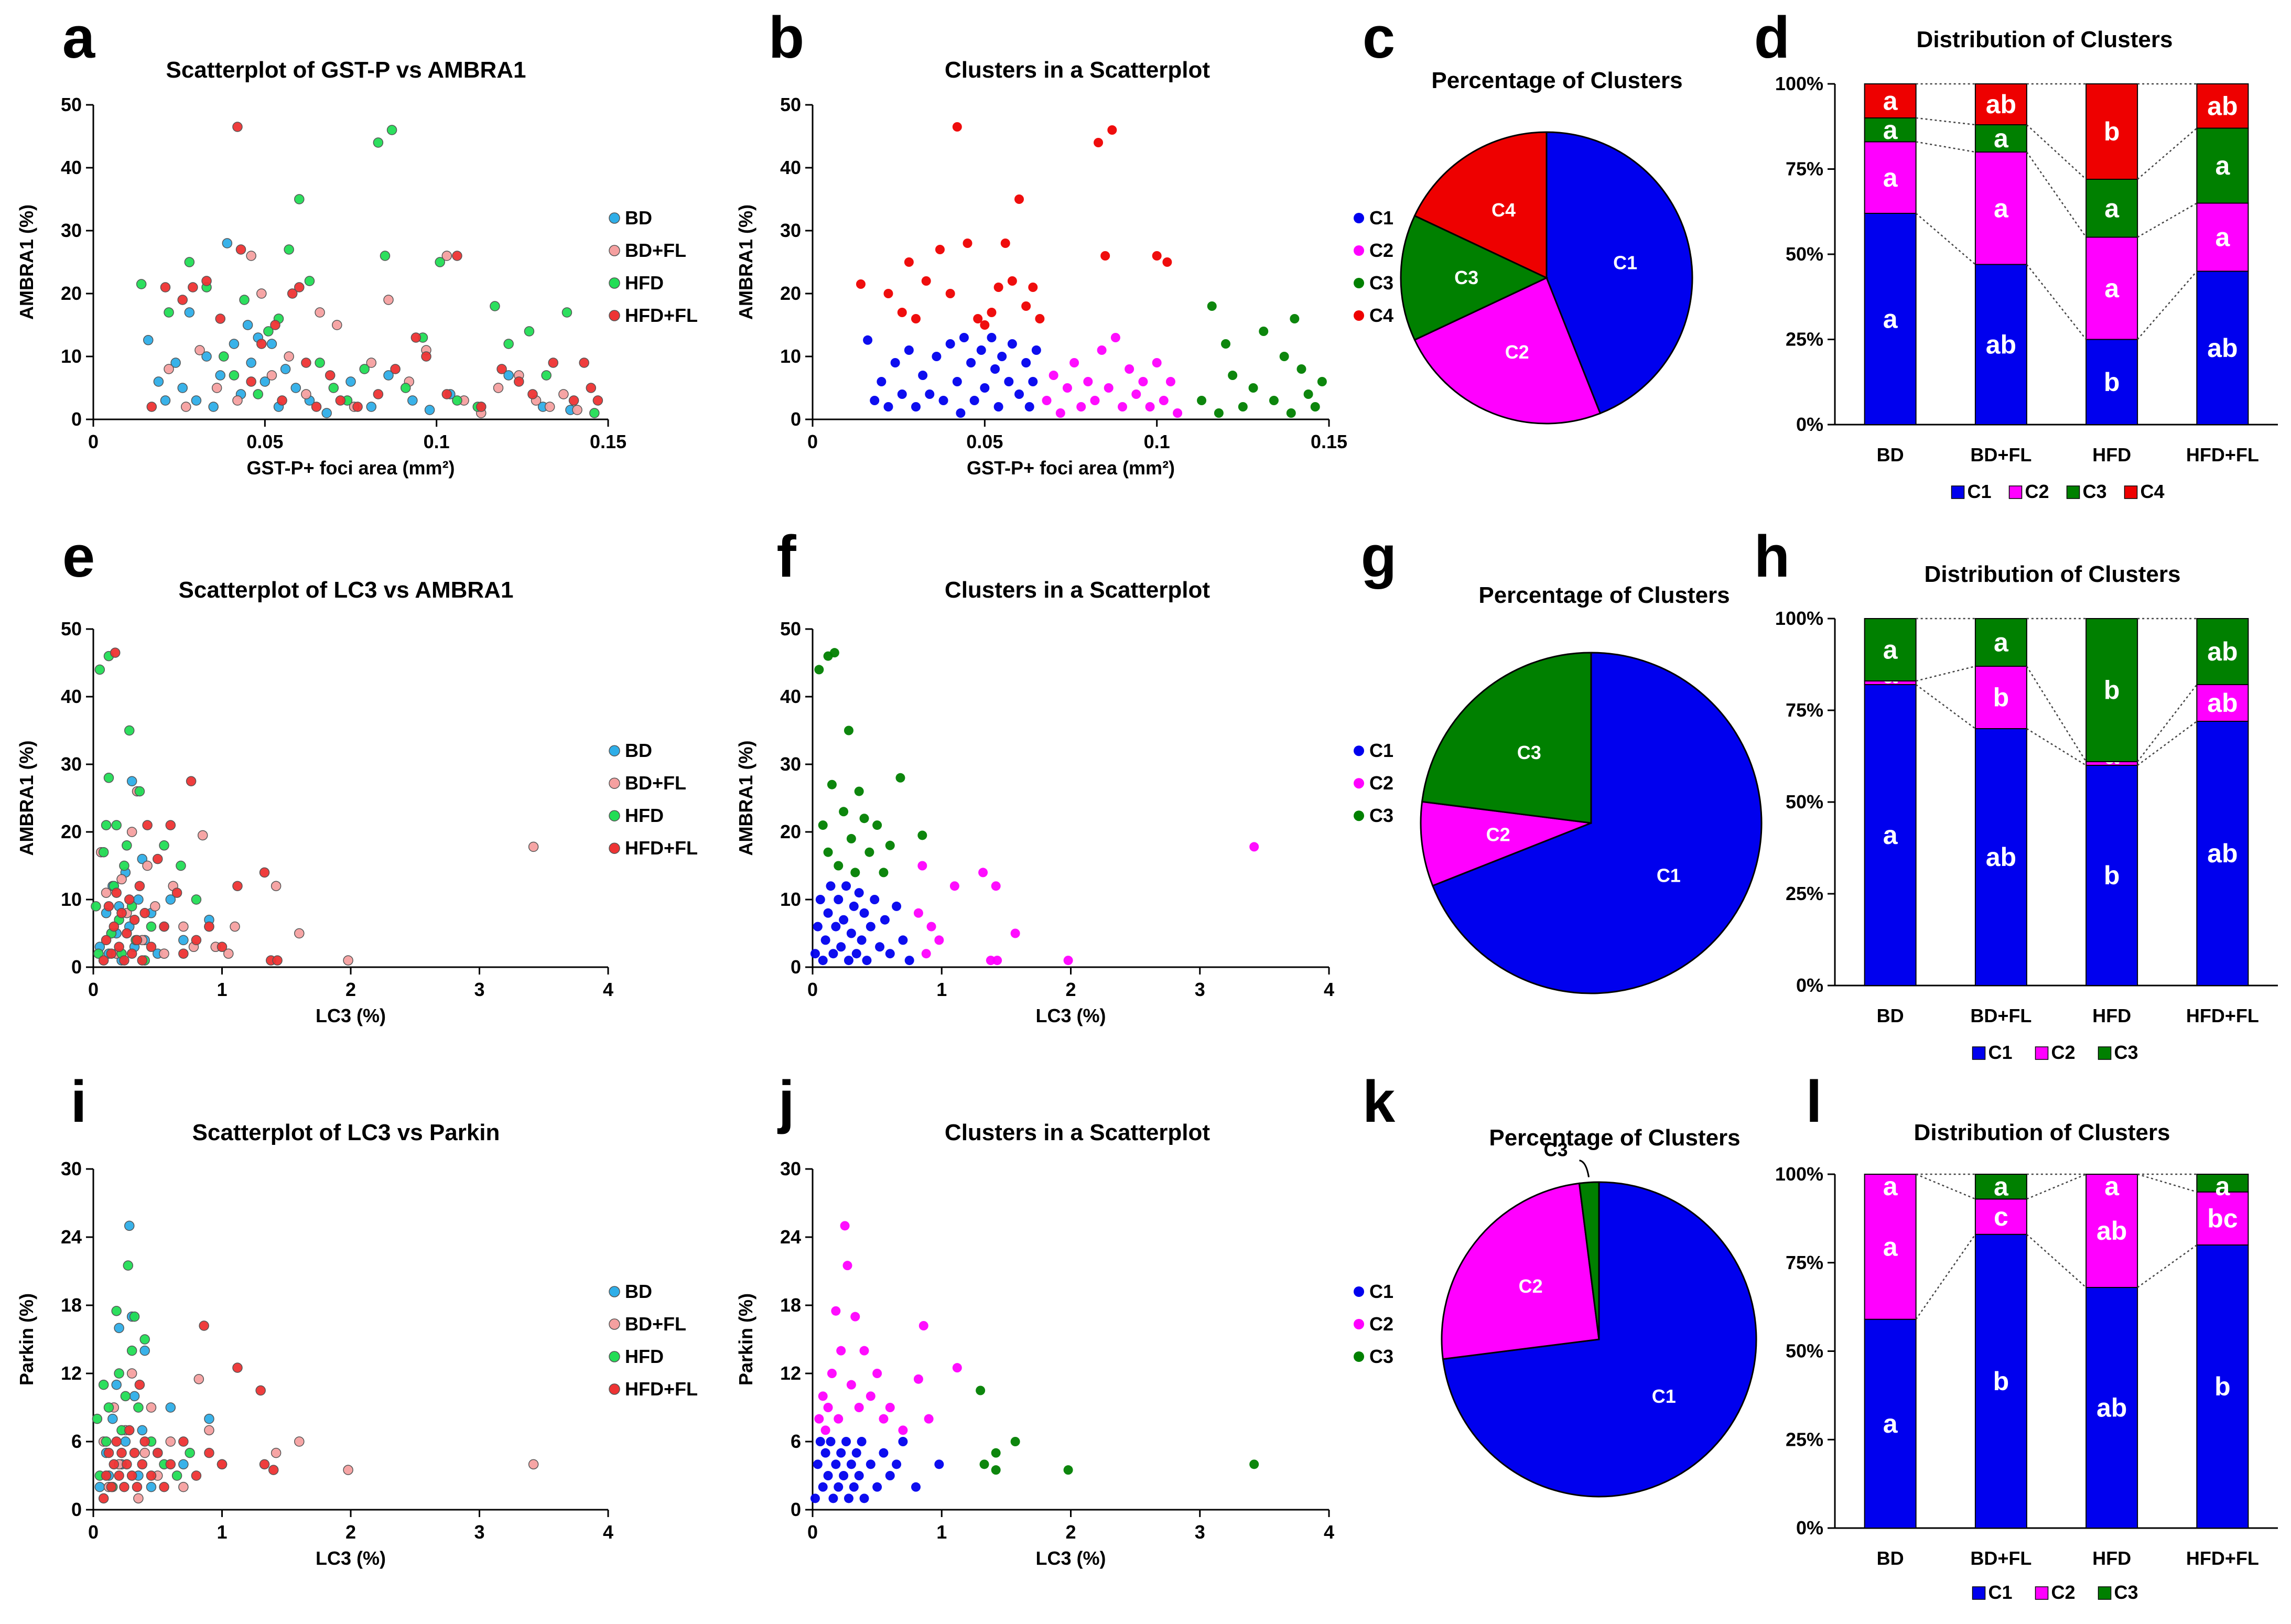  What do you see at coordinates (1381, 1291) in the screenshot?
I see `legend-label: C1` at bounding box center [1381, 1291].